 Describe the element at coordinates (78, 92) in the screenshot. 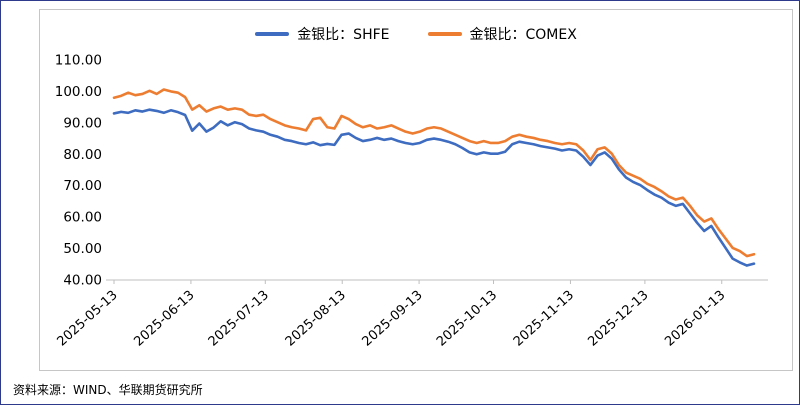

I see `y-tick-label: 100.00` at that location.